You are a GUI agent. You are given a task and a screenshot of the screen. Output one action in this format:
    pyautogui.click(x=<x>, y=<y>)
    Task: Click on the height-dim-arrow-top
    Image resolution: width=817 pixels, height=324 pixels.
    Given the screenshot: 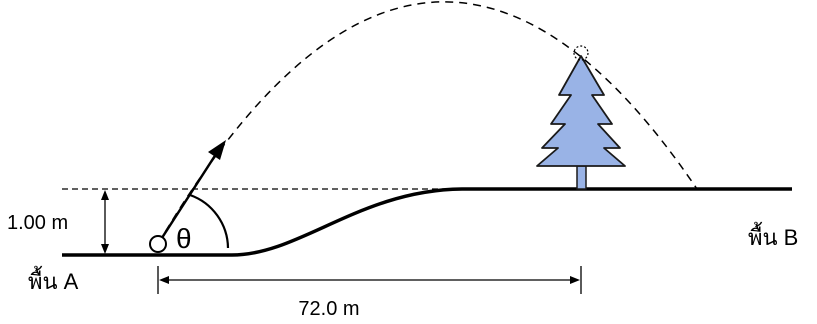 What is the action you would take?
    pyautogui.click(x=105, y=195)
    